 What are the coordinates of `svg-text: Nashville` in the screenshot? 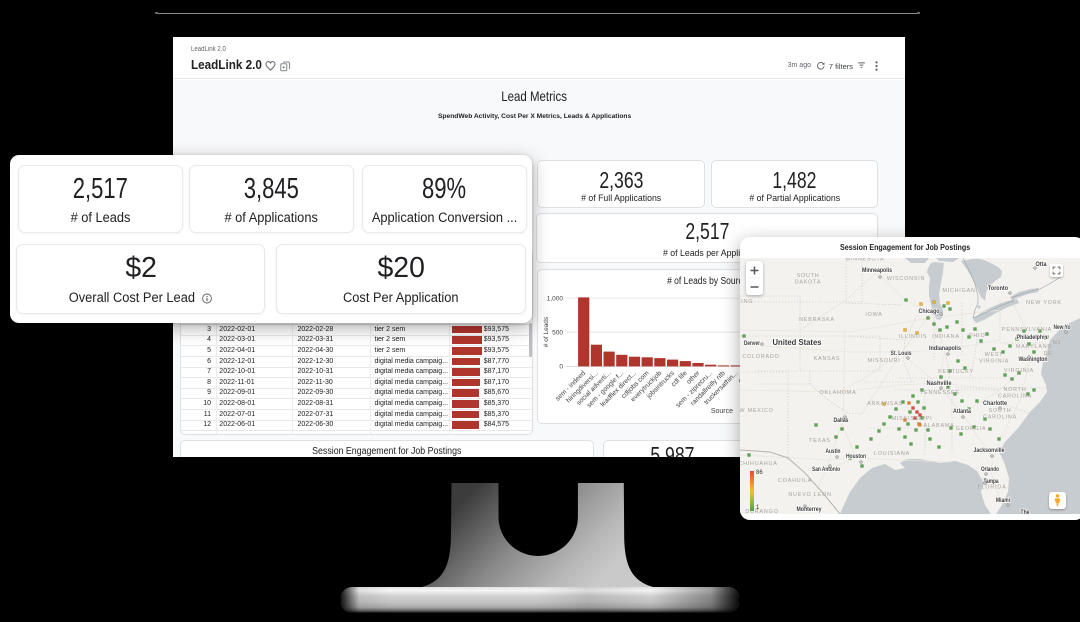 It's located at (940, 383).